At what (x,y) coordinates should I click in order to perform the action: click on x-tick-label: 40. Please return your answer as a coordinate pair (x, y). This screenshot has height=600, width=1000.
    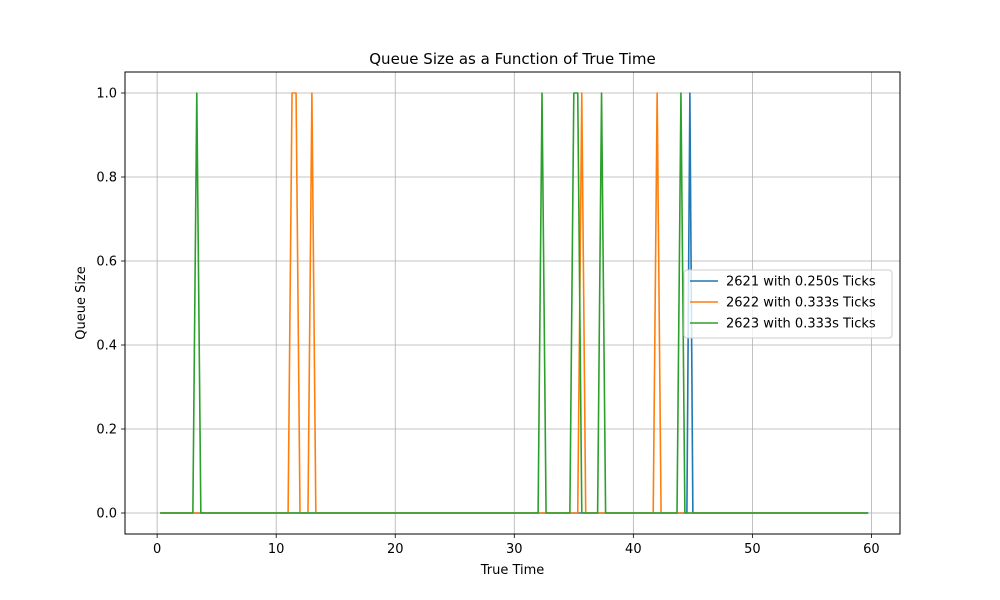
    Looking at the image, I should click on (633, 549).